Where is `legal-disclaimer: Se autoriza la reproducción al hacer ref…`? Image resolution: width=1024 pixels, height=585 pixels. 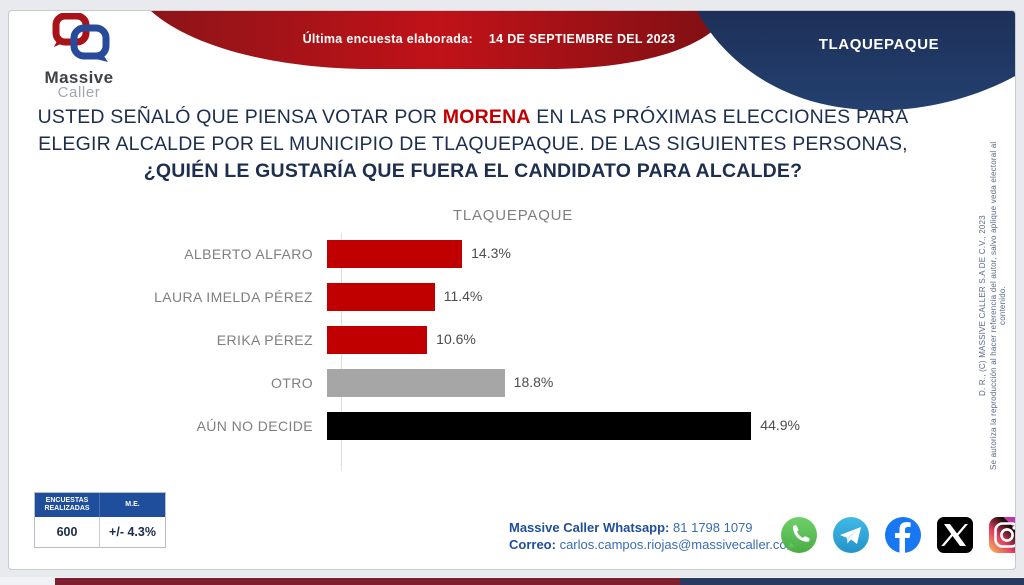
legal-disclaimer: Se autoriza la reproducción al hacer ref… is located at coordinates (998, 306).